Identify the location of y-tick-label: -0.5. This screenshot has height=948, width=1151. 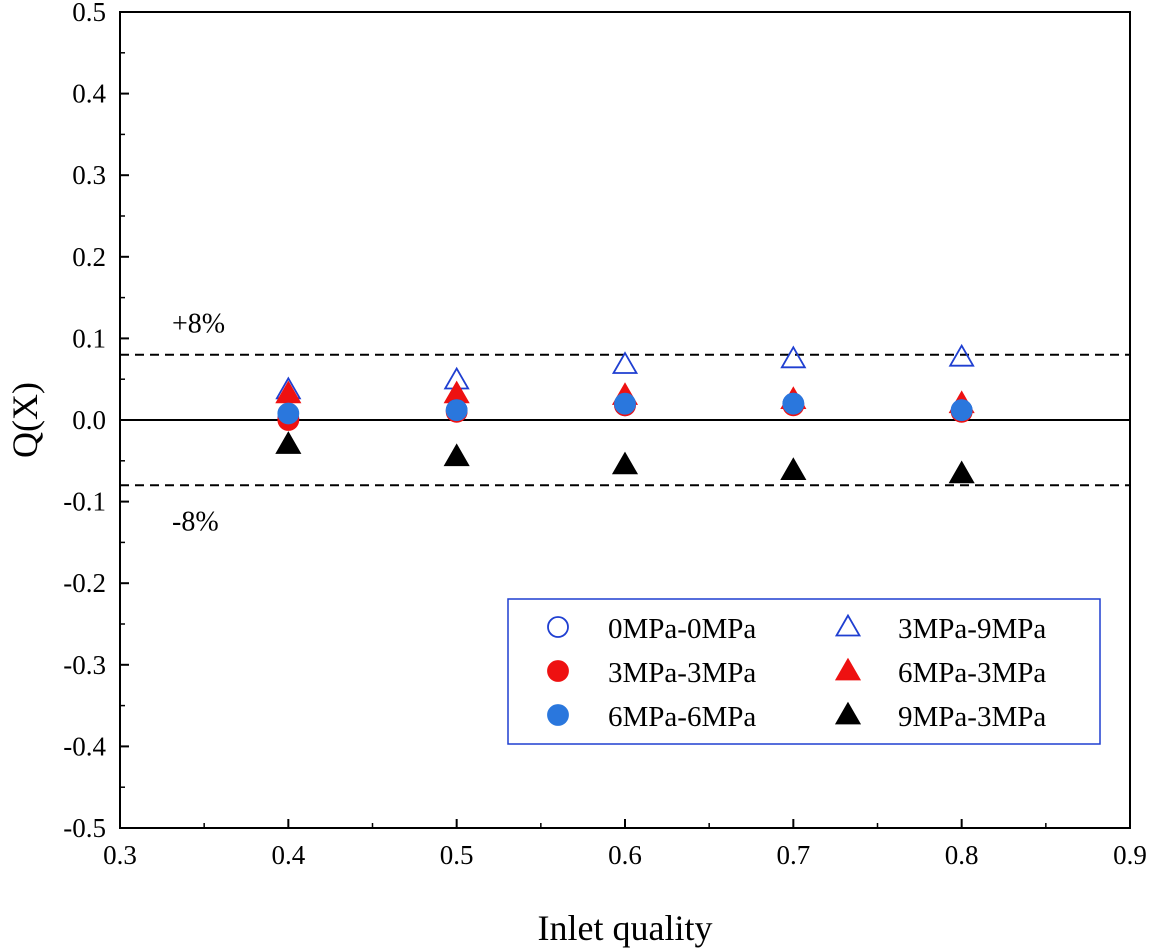
(84, 828).